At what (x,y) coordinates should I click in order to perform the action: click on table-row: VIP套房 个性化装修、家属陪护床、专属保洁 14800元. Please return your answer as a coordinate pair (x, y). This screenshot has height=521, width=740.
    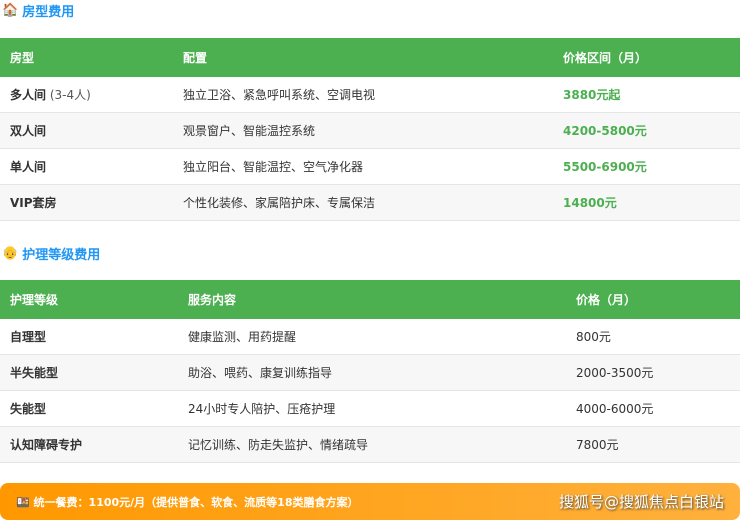
    Looking at the image, I should click on (370, 202).